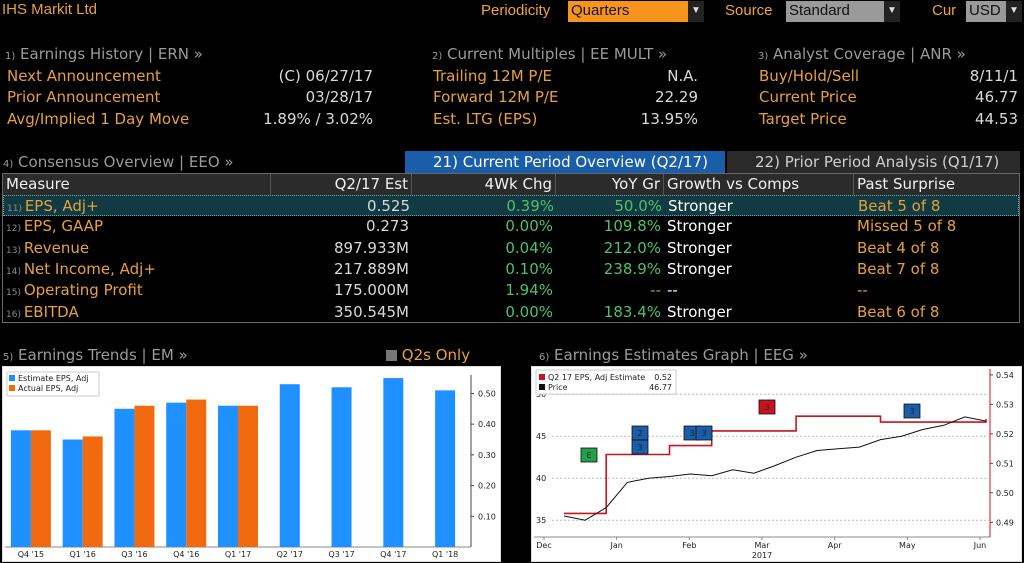  I want to click on x-tick-label: Jan, so click(615, 545).